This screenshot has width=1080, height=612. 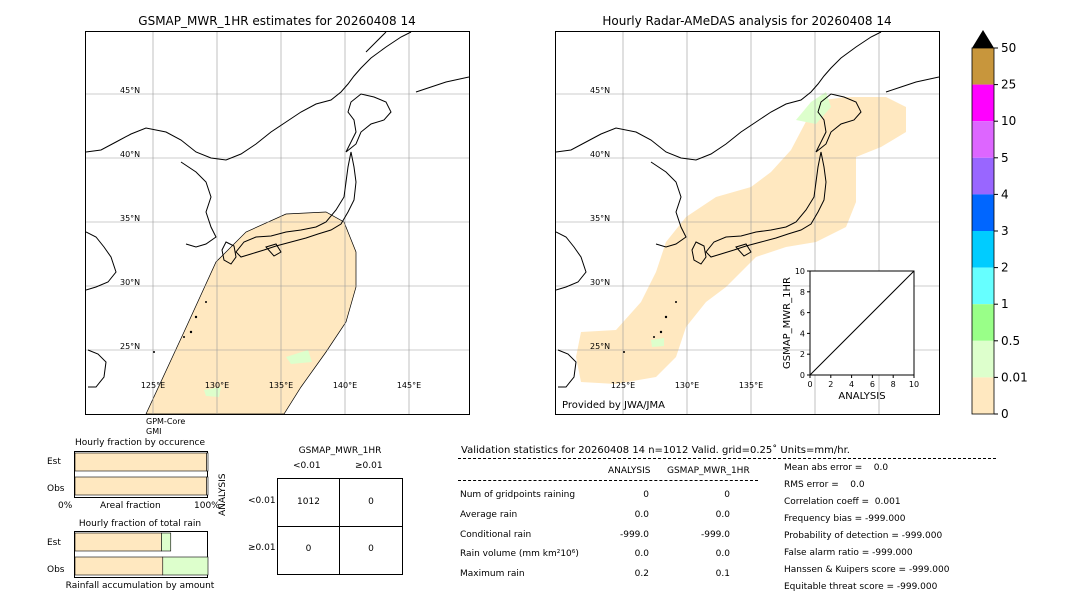 What do you see at coordinates (862, 323) in the screenshot?
I see `scatter-diagonal` at bounding box center [862, 323].